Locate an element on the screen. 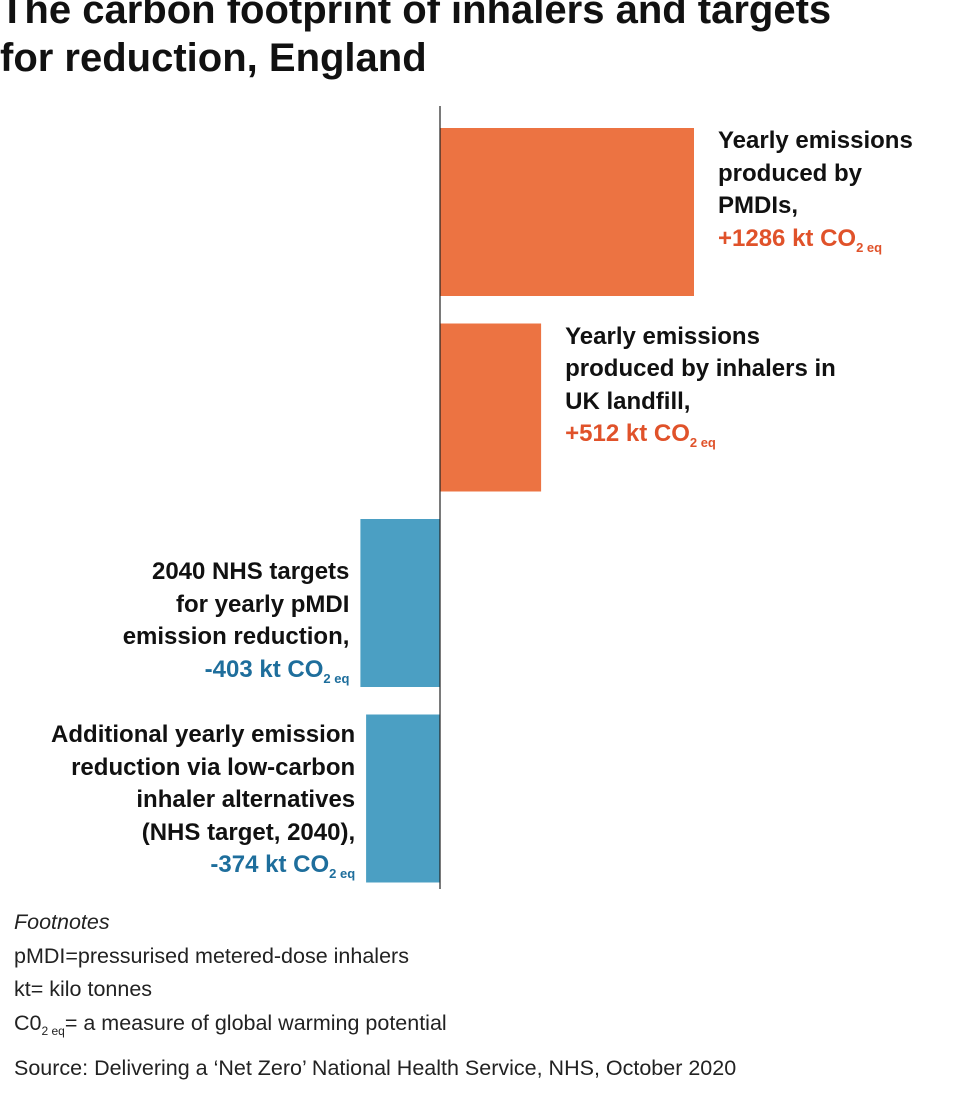 The height and width of the screenshot is (1120, 970). footnote-pmdi: pMDI=pressurised metered-dose inhalers is located at coordinates (211, 955).